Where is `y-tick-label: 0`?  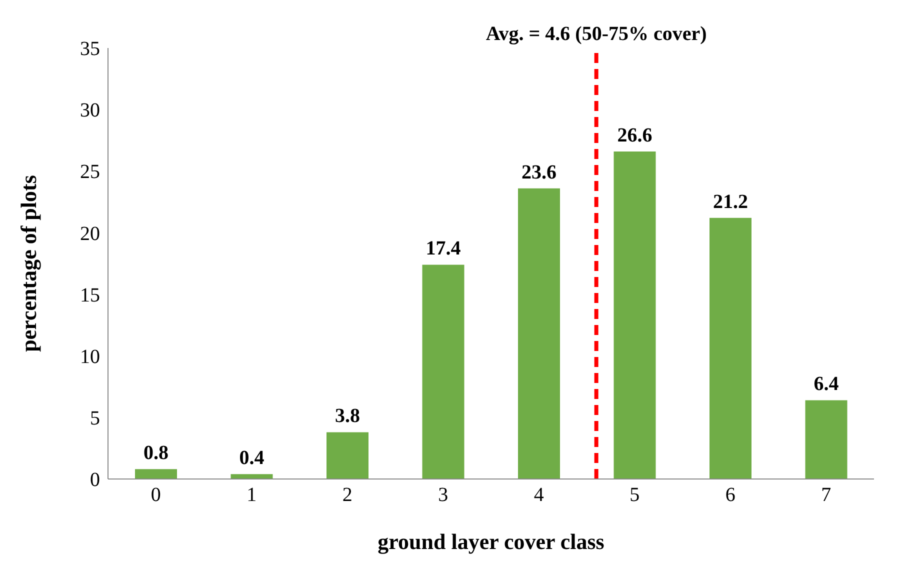
y-tick-label: 0 is located at coordinates (95, 480).